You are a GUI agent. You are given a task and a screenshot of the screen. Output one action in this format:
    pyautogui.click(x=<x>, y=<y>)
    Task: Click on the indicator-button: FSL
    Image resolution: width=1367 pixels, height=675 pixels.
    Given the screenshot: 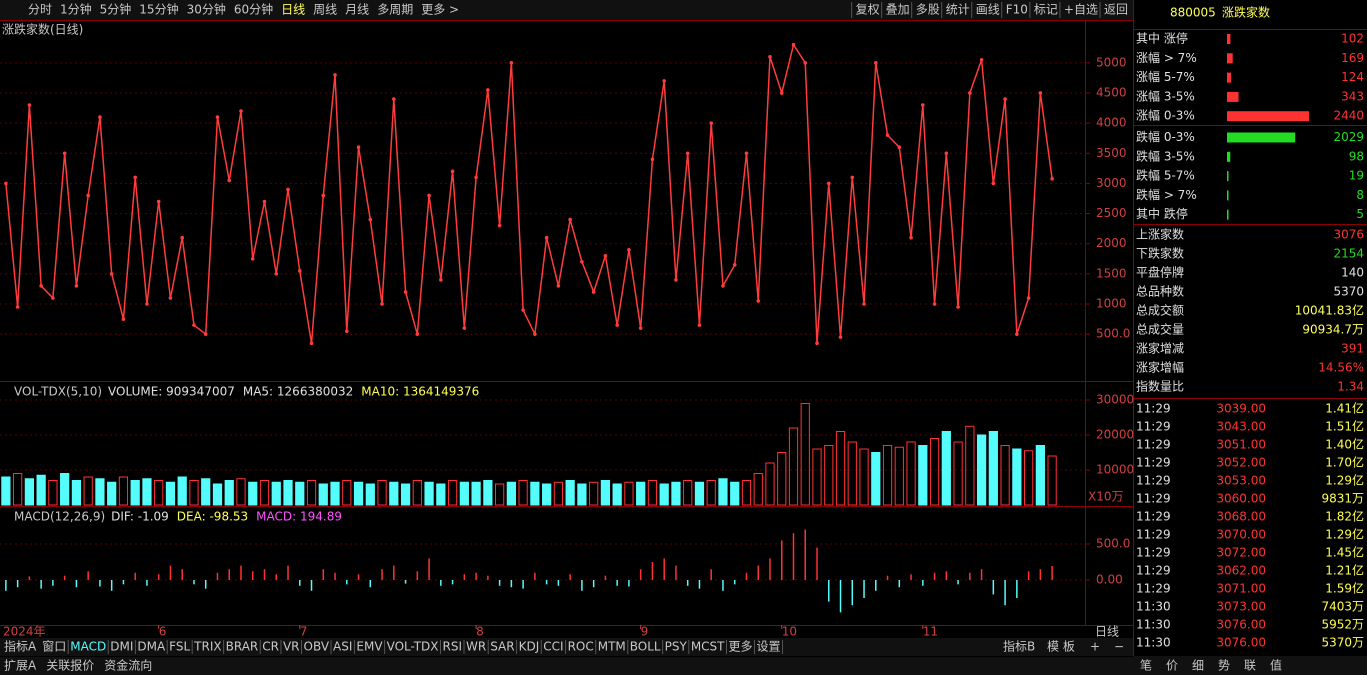 What is the action you would take?
    pyautogui.click(x=179, y=647)
    